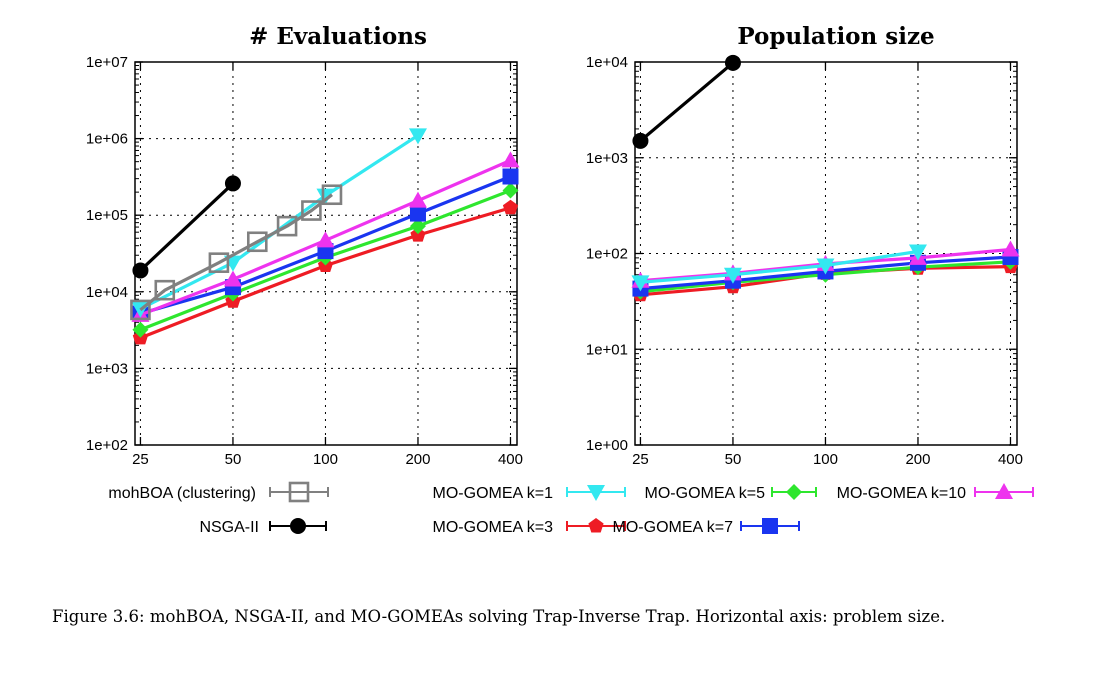 The height and width of the screenshot is (674, 1116). What do you see at coordinates (596, 525) in the screenshot?
I see `legend-mo-gomea-k-3-point` at bounding box center [596, 525].